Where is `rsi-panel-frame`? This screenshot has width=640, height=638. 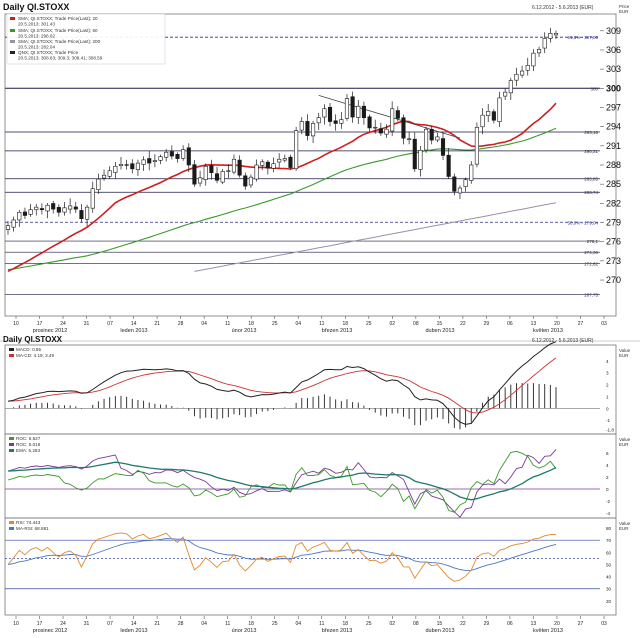
rsi-panel-frame is located at coordinates (310, 566).